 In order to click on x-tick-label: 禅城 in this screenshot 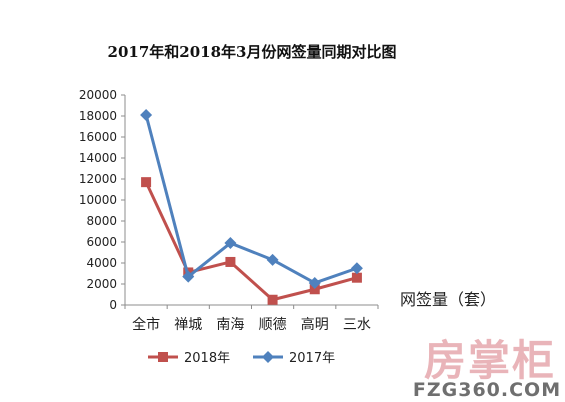, I will do `click(188, 325)`.